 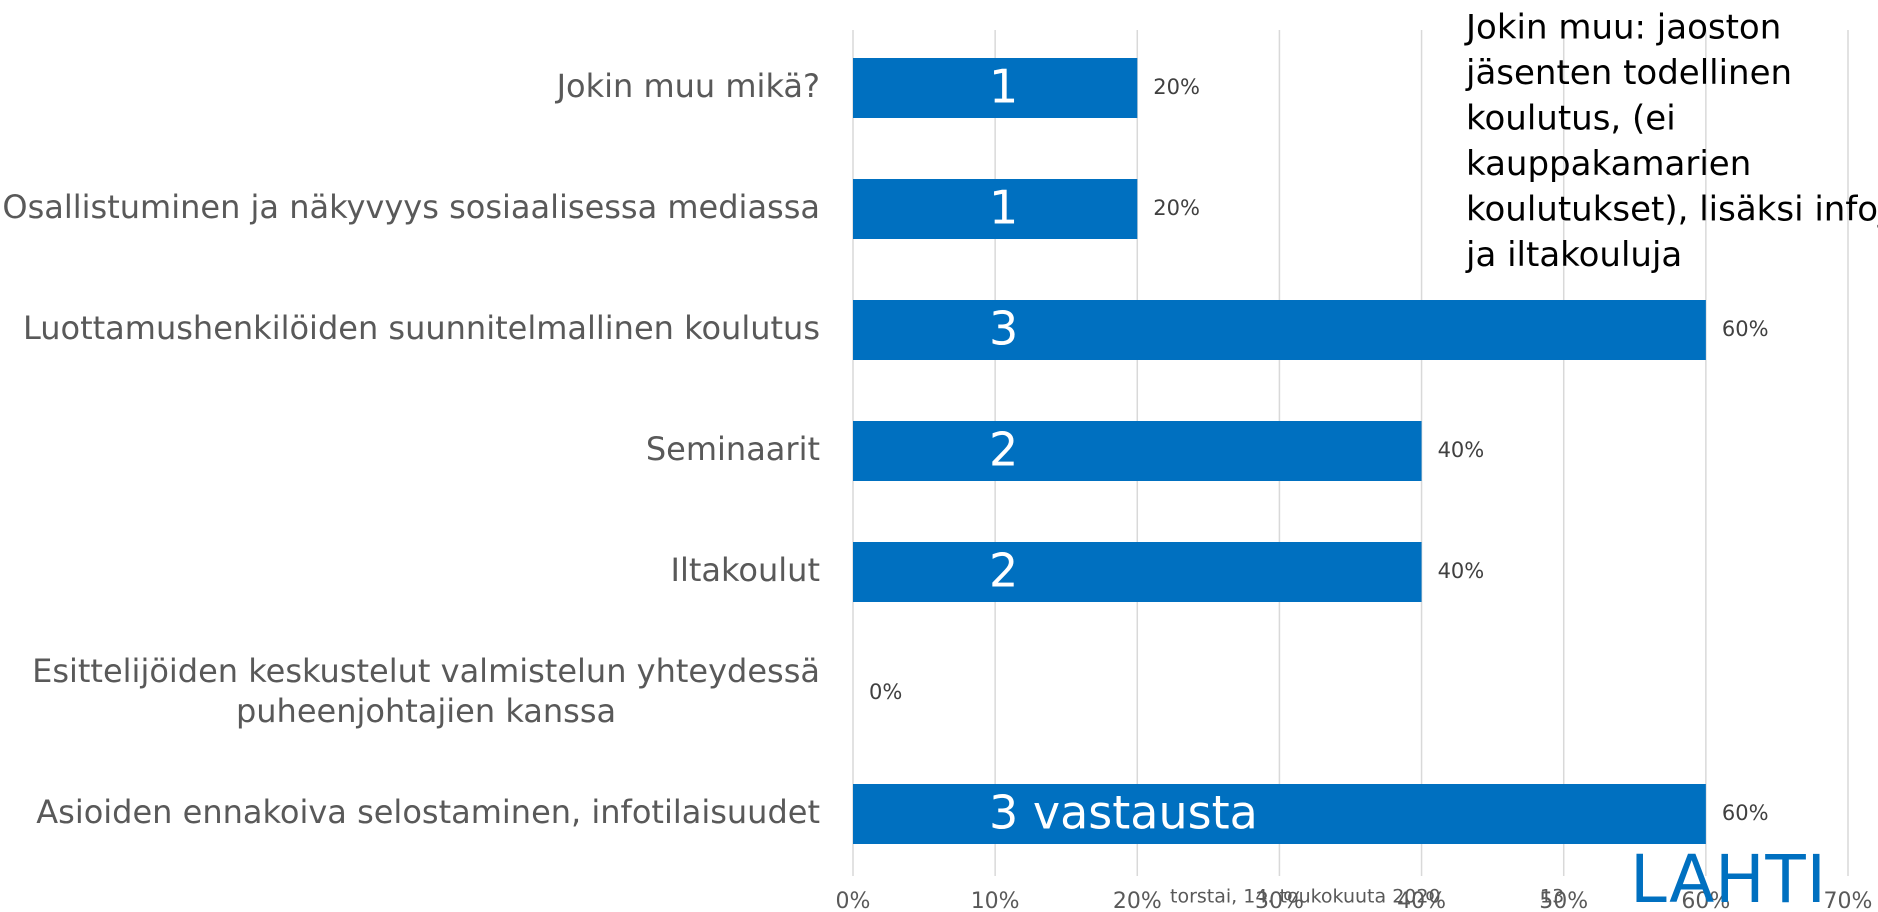 I want to click on y-tick-label: Seminaarit, so click(x=733, y=449).